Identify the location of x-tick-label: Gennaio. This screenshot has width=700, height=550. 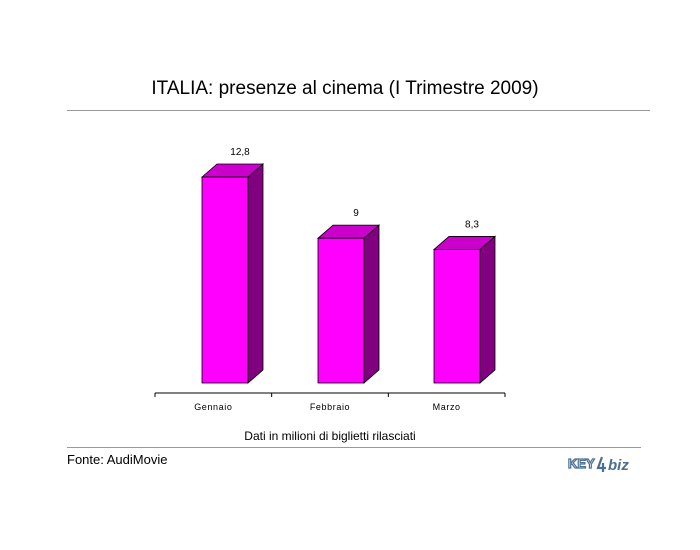
(213, 407).